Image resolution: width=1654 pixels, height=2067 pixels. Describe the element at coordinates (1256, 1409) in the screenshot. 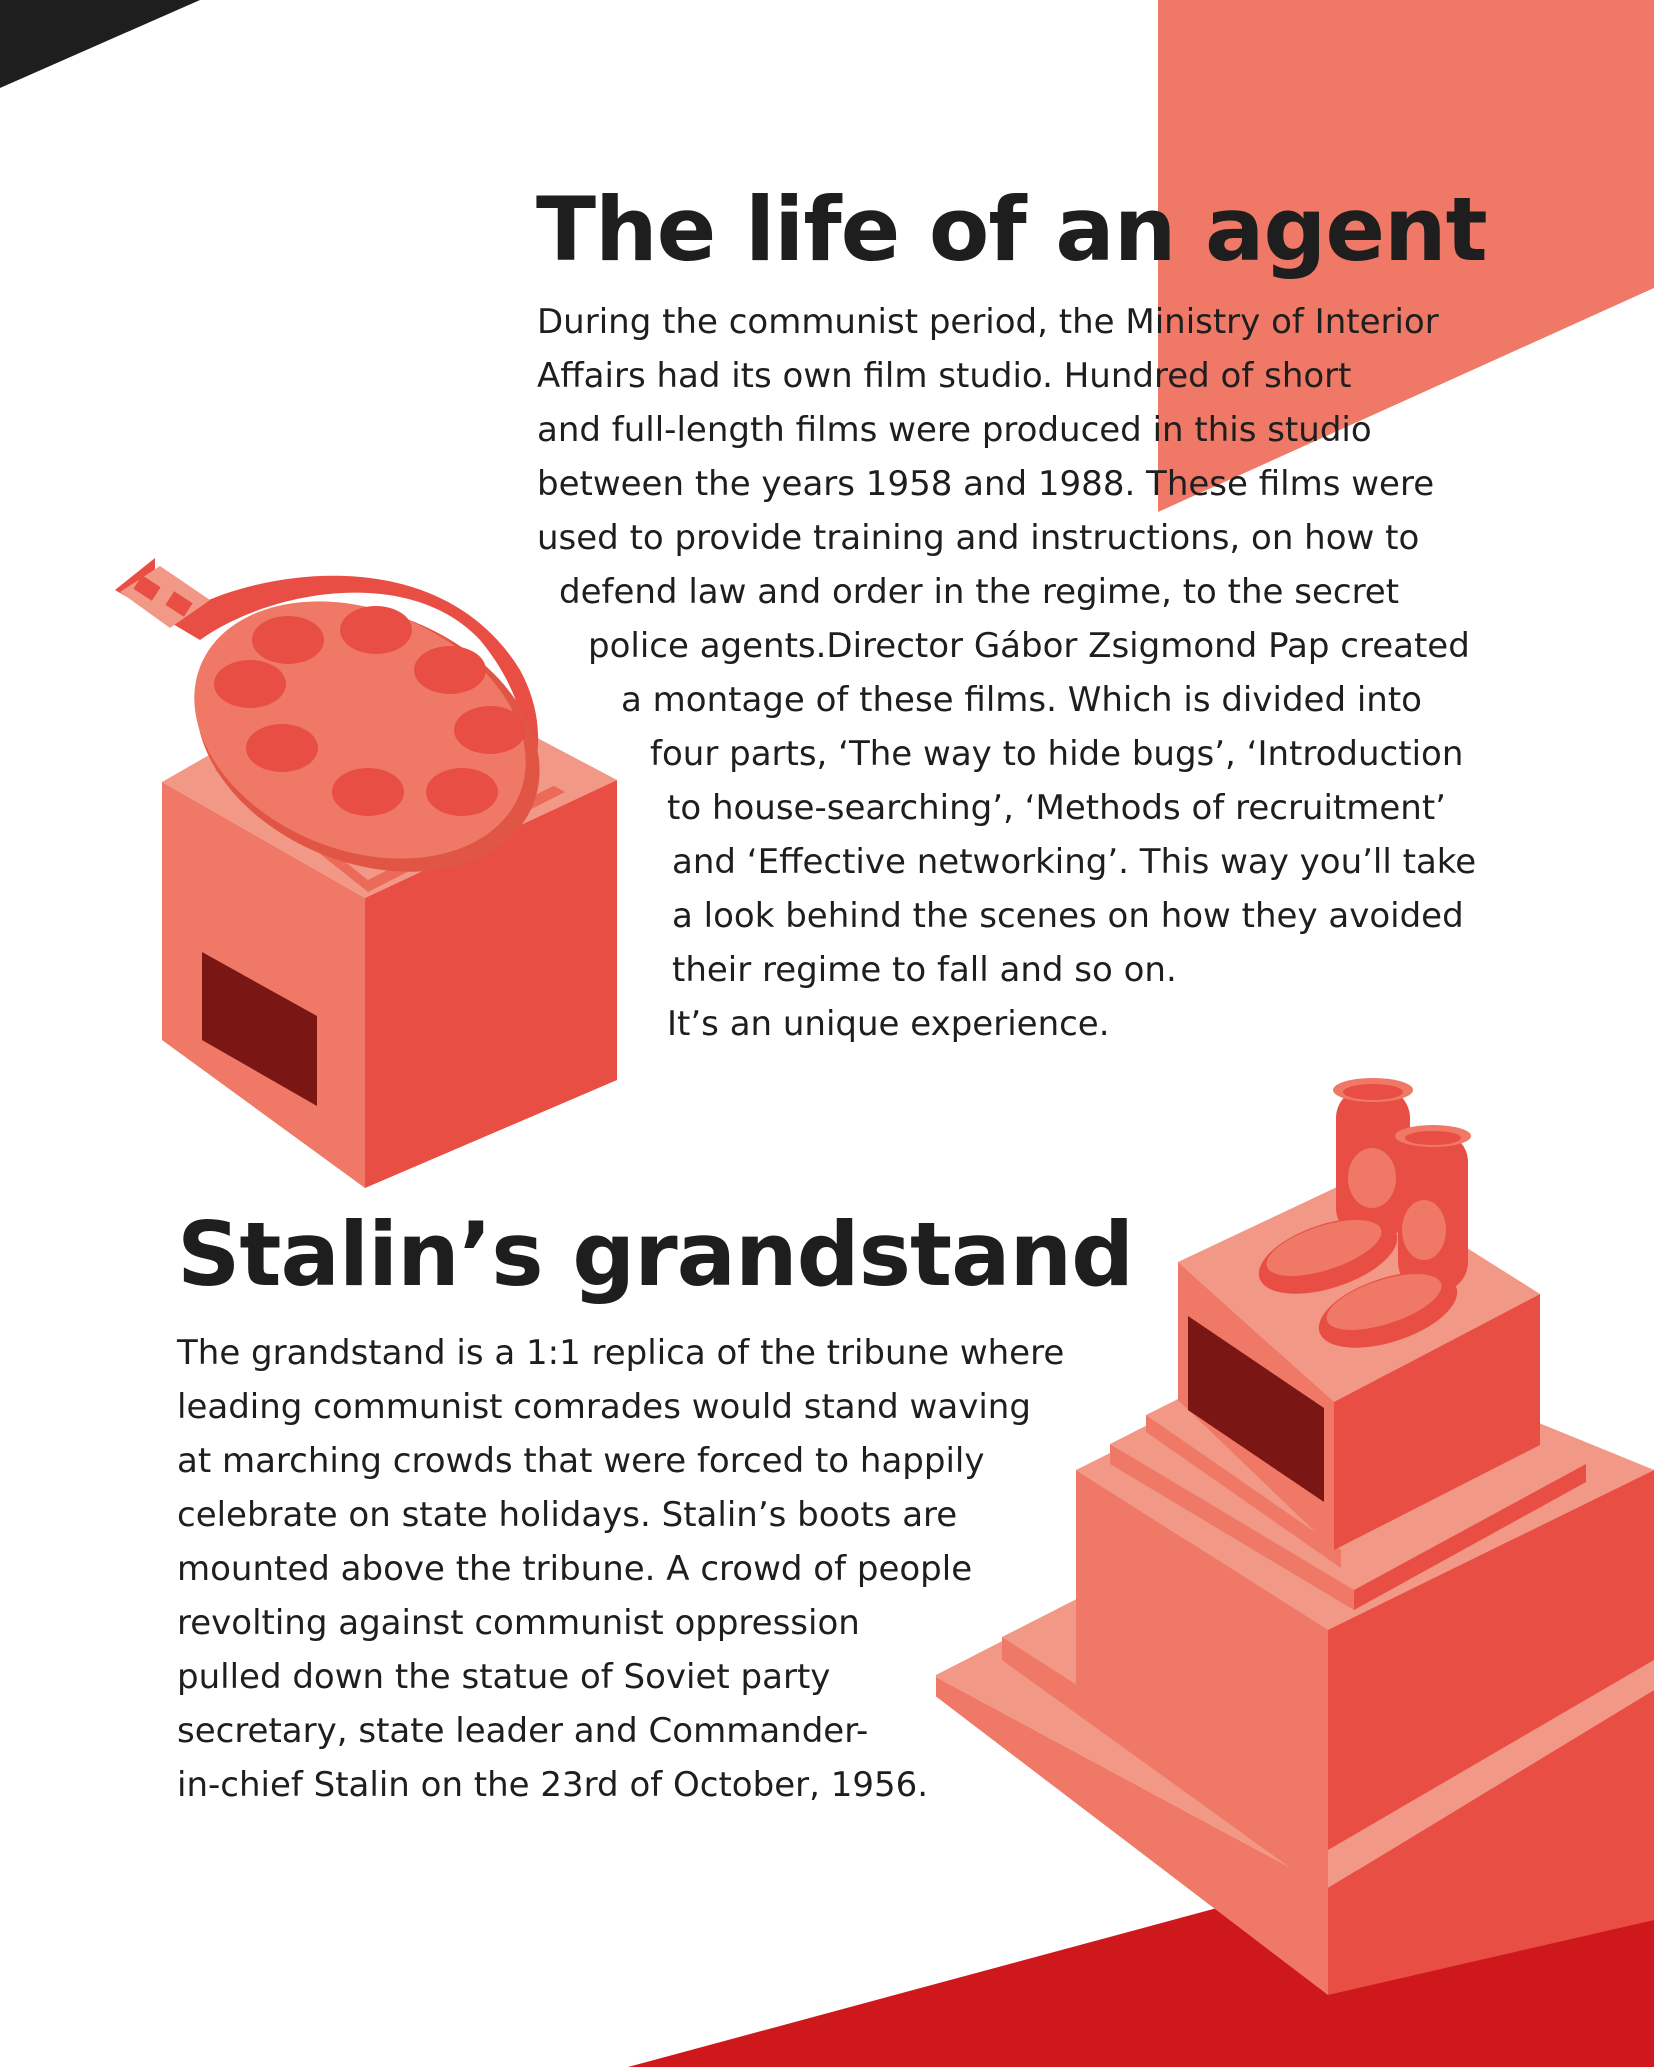

I see `tribune-plaque` at that location.